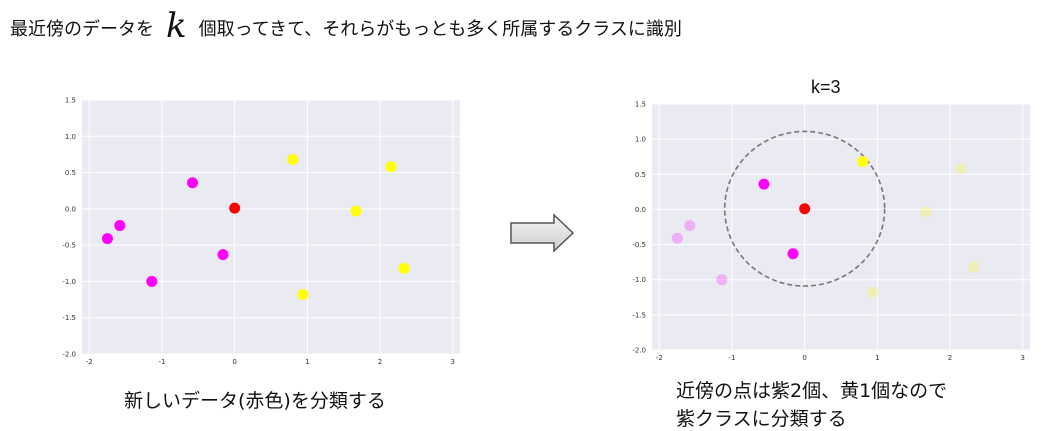  What do you see at coordinates (82, 29) in the screenshot?
I see `heading-prefix: 最近傍のデータを` at bounding box center [82, 29].